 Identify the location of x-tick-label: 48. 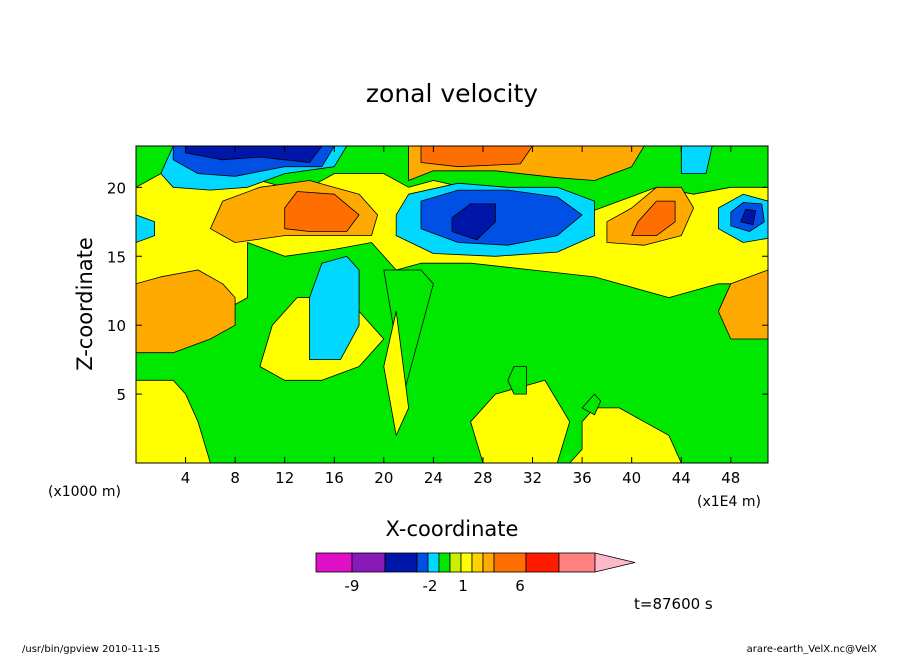
(730, 478).